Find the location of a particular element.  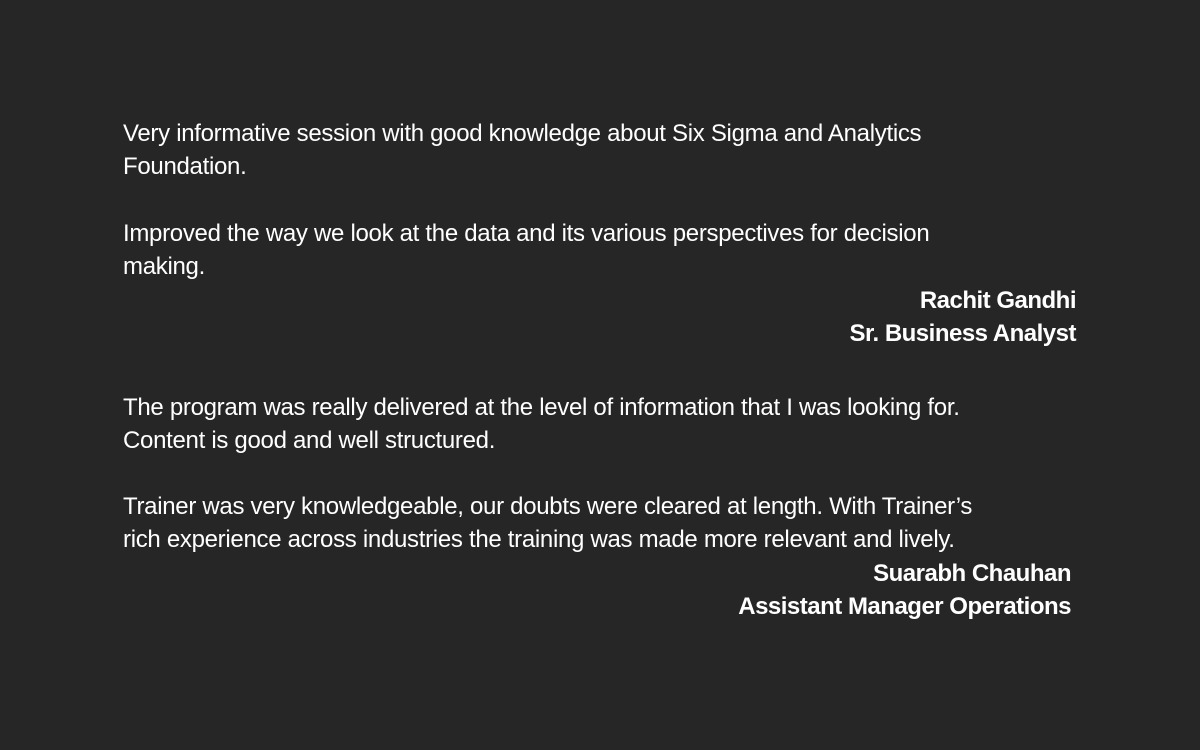

author-name: Suarabh Chauhan is located at coordinates (972, 573).